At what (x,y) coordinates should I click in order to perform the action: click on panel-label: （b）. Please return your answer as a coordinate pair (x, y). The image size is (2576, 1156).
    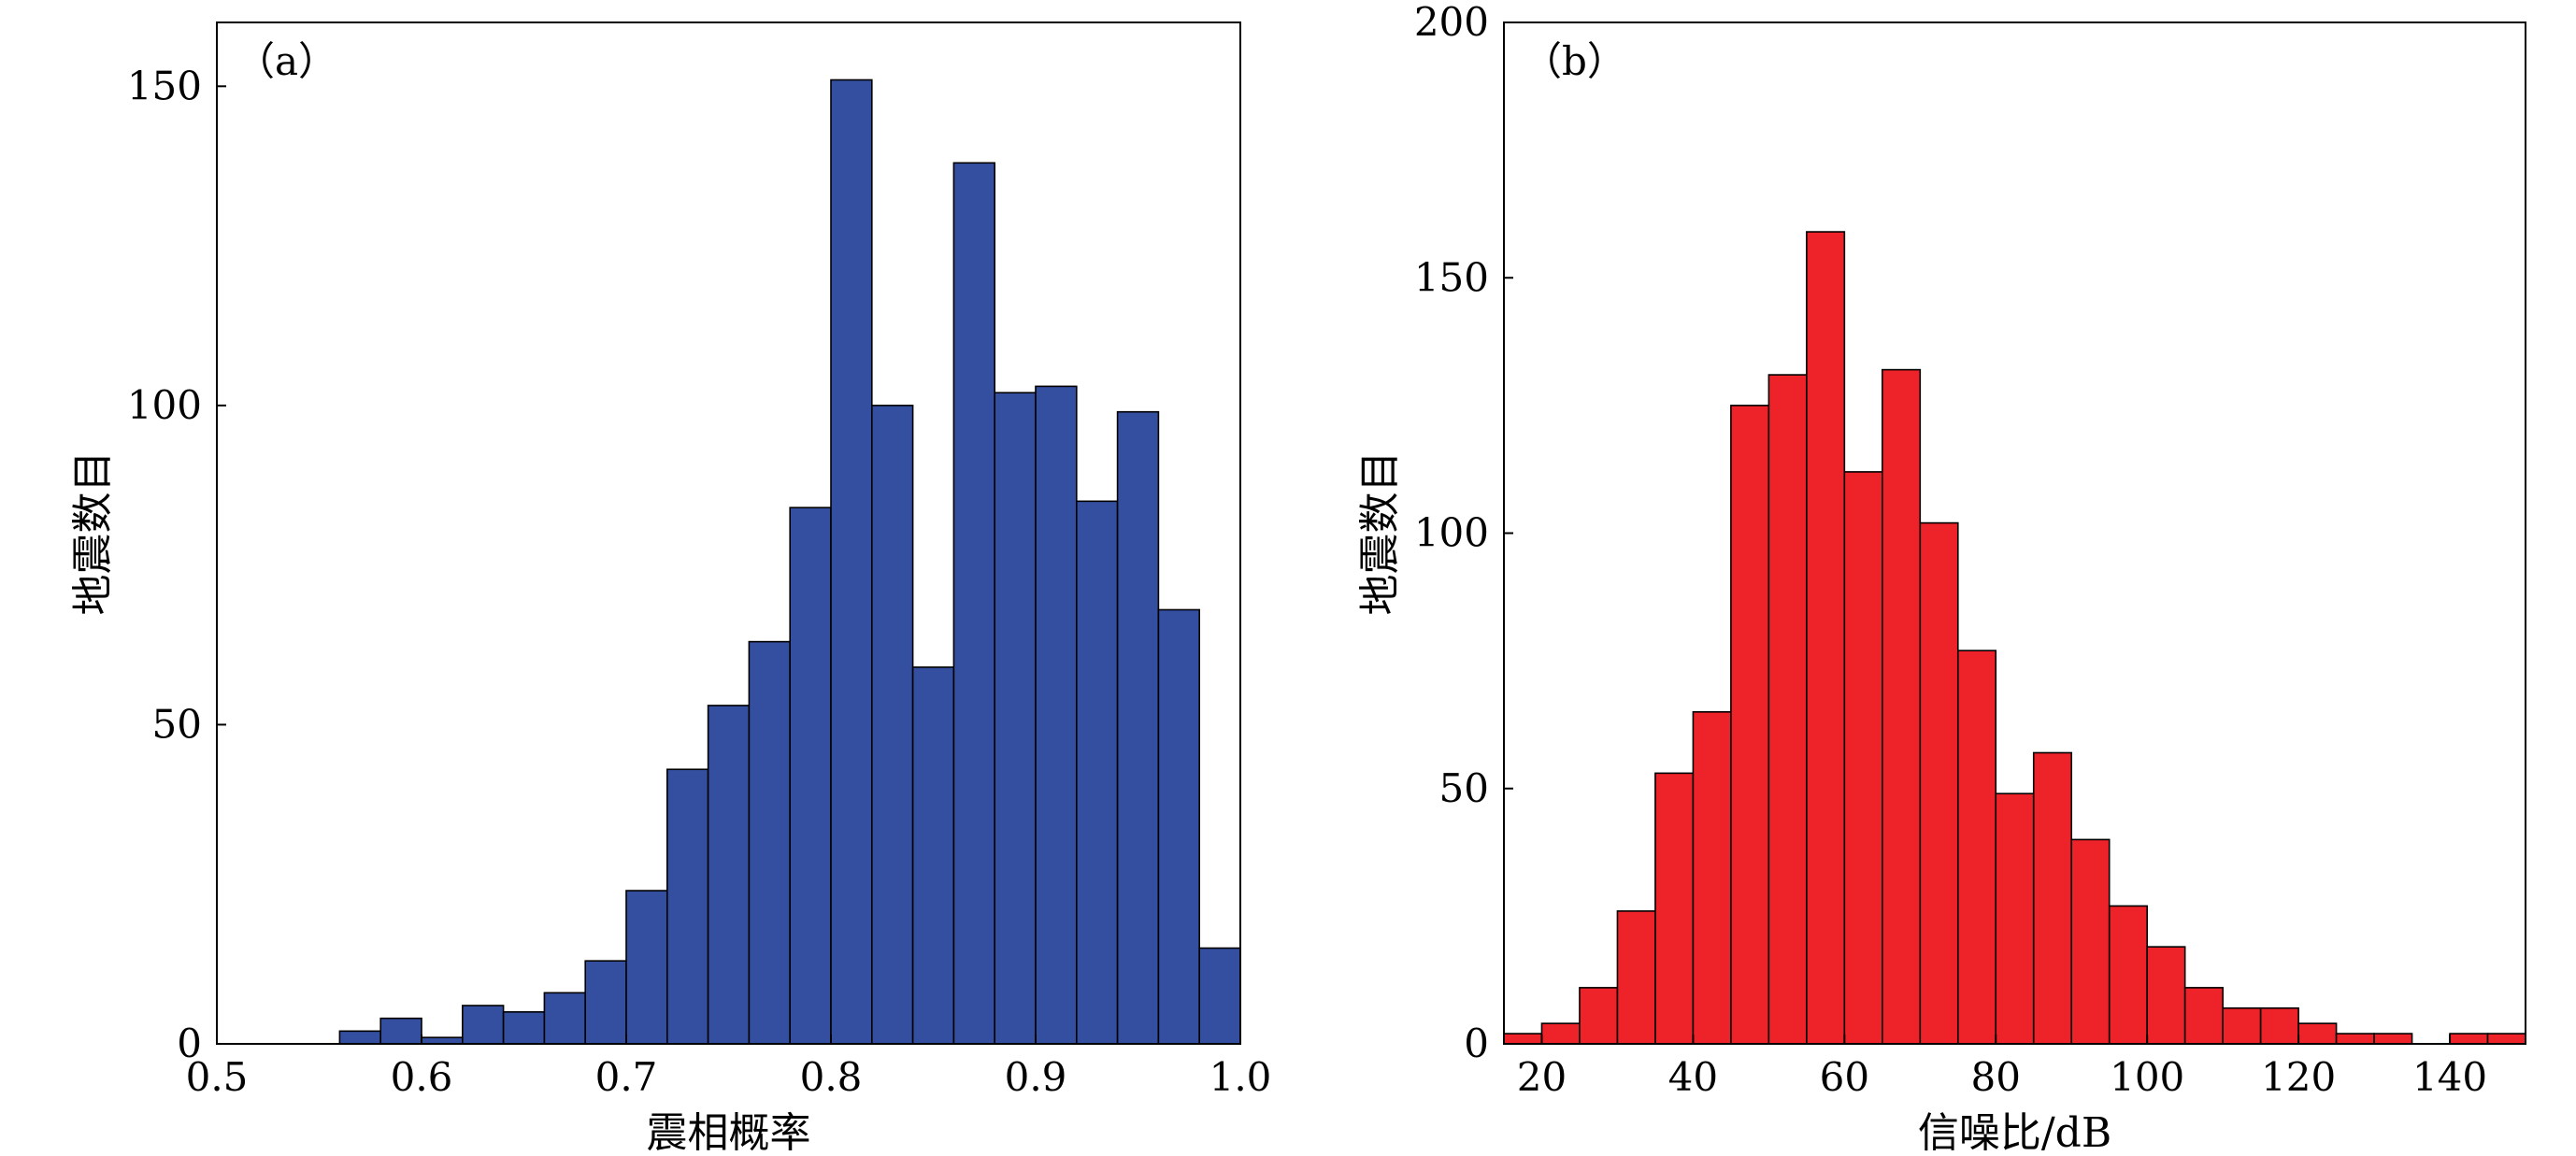
    Looking at the image, I should click on (1574, 61).